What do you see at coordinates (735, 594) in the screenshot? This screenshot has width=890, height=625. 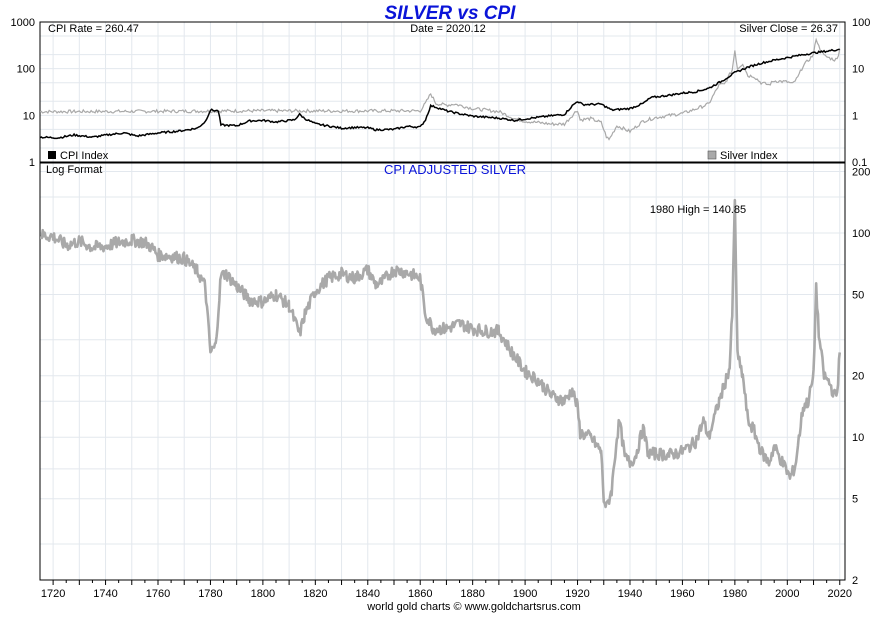 I see `x-axis-tick-label: 1980` at bounding box center [735, 594].